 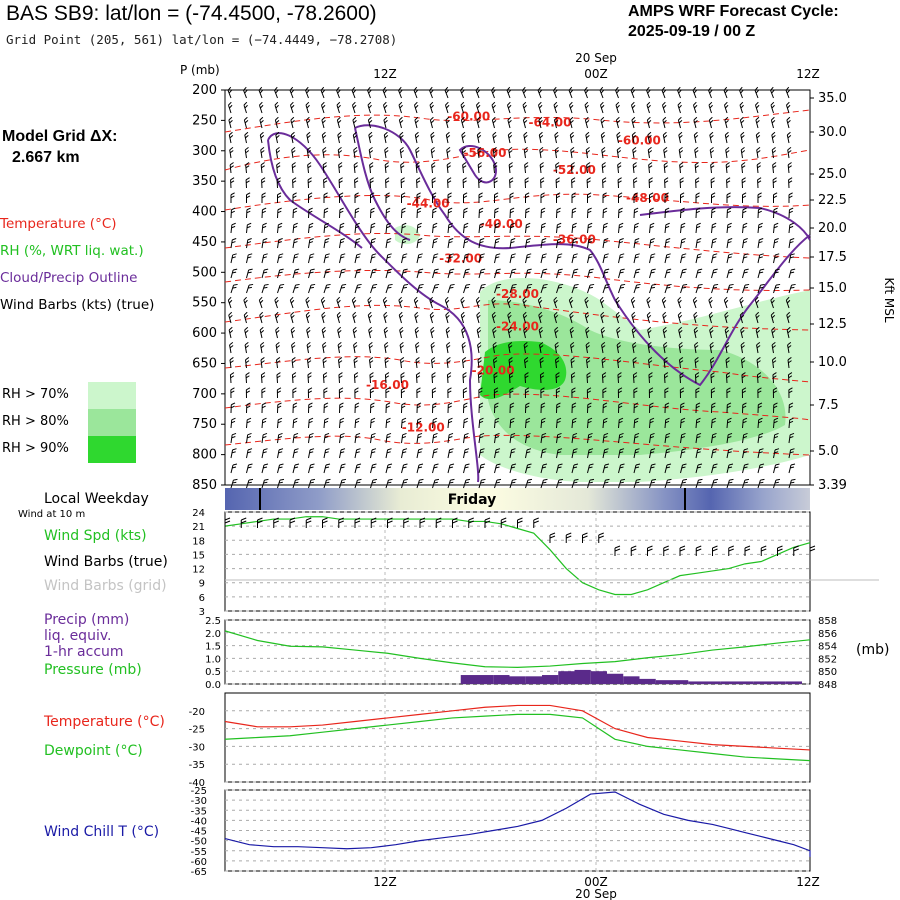 I want to click on temperature-contour-label: -60.00, so click(x=468, y=116).